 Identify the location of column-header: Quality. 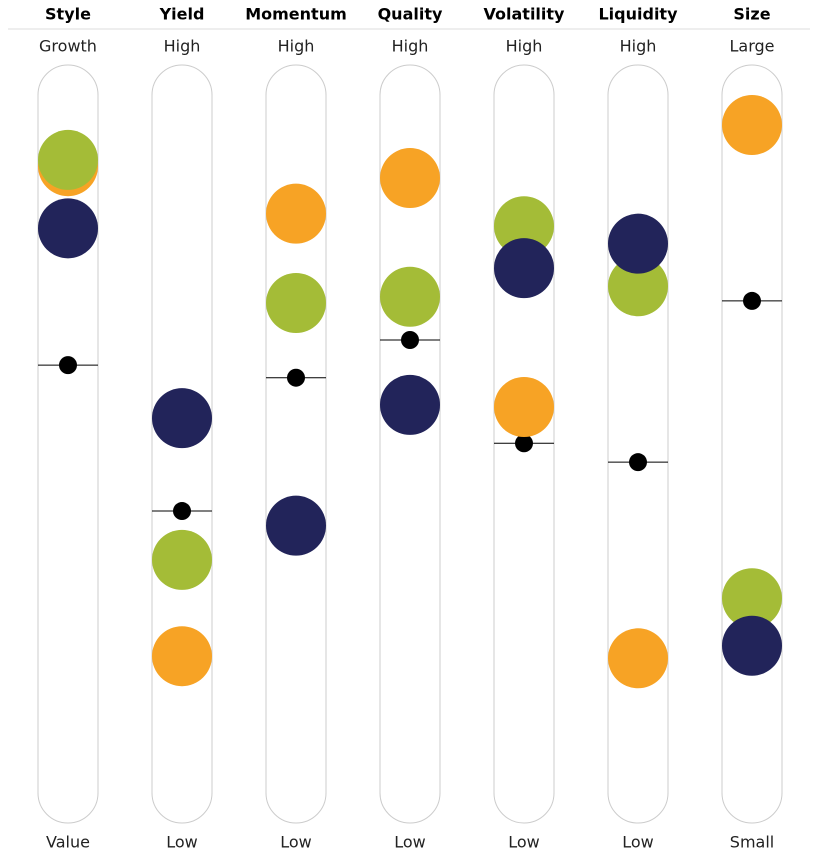
(410, 14).